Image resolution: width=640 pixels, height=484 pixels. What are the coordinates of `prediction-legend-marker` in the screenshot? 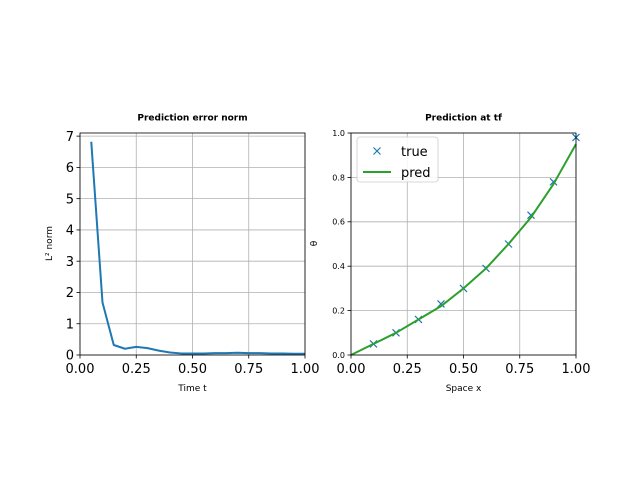 It's located at (377, 151).